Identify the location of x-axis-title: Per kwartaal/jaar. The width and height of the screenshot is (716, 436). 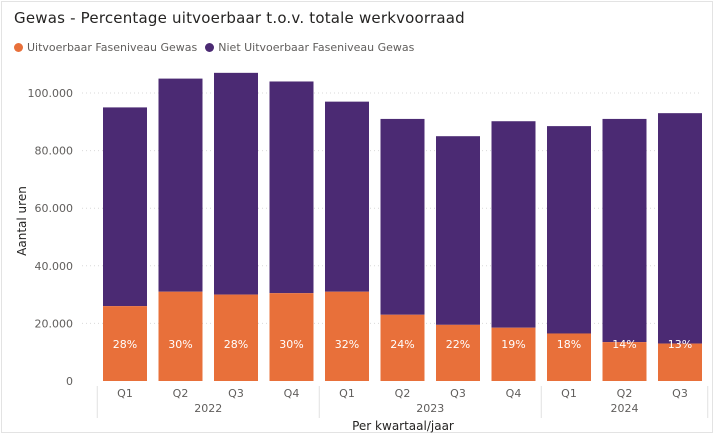
(403, 426).